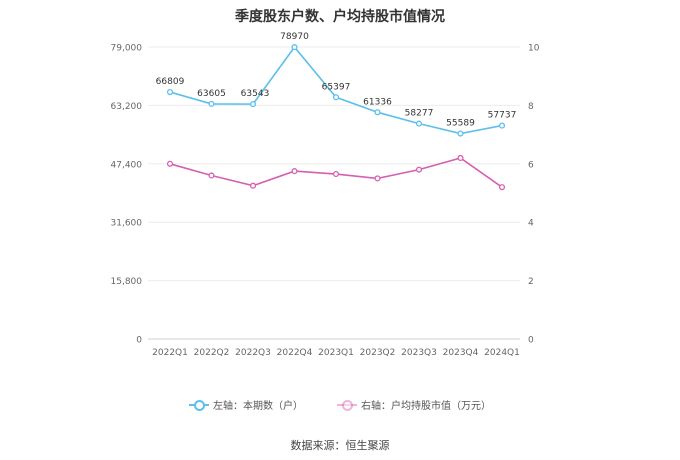 This screenshot has height=460, width=680. I want to click on left-tick-label: 63,200, so click(127, 107).